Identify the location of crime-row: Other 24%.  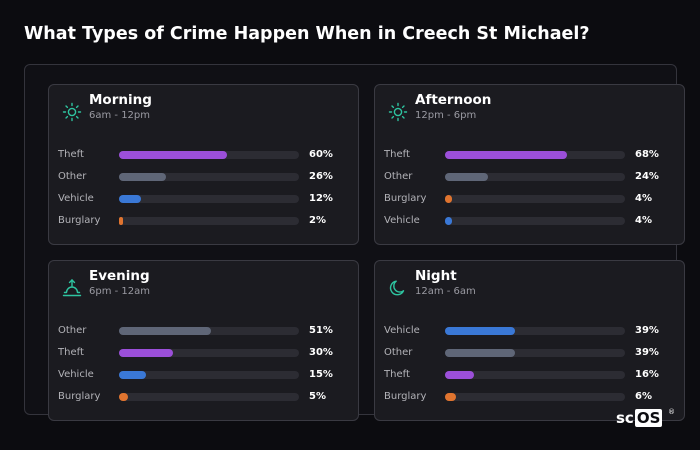
(530, 177).